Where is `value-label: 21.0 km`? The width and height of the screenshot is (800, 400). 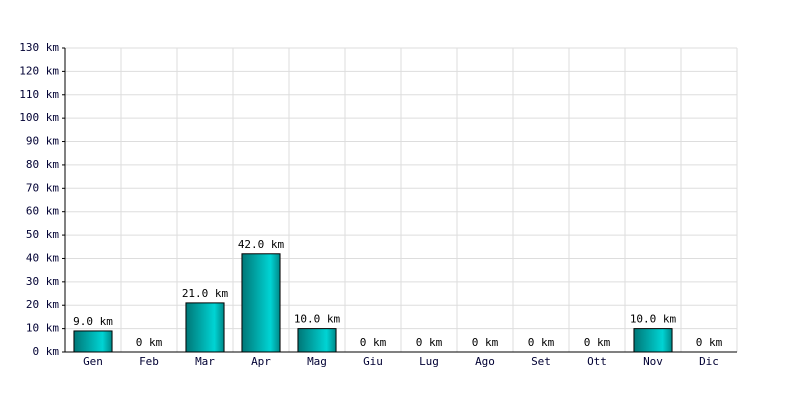 value-label: 21.0 km is located at coordinates (205, 293).